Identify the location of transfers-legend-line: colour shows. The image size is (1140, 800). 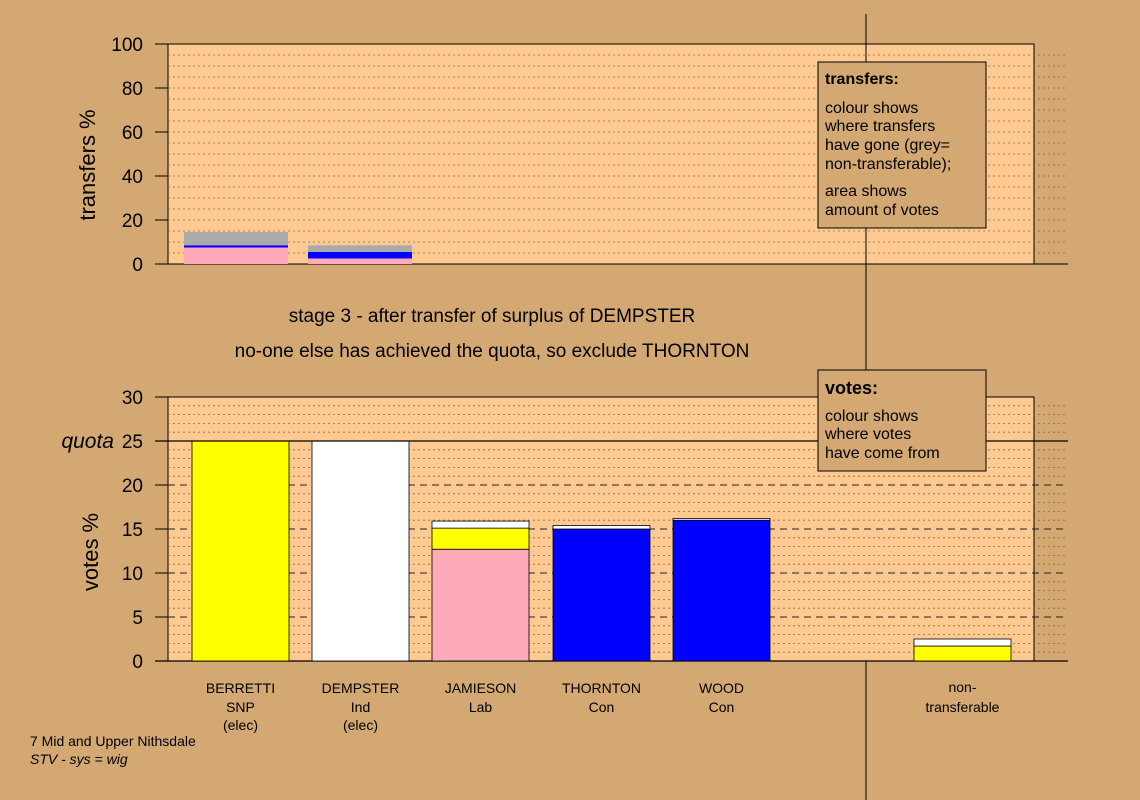
(871, 108).